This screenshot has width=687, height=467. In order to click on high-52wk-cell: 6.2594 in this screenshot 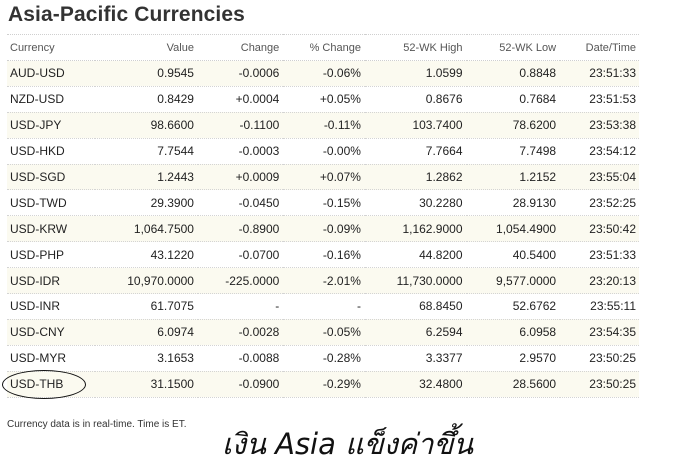, I will do `click(415, 332)`.